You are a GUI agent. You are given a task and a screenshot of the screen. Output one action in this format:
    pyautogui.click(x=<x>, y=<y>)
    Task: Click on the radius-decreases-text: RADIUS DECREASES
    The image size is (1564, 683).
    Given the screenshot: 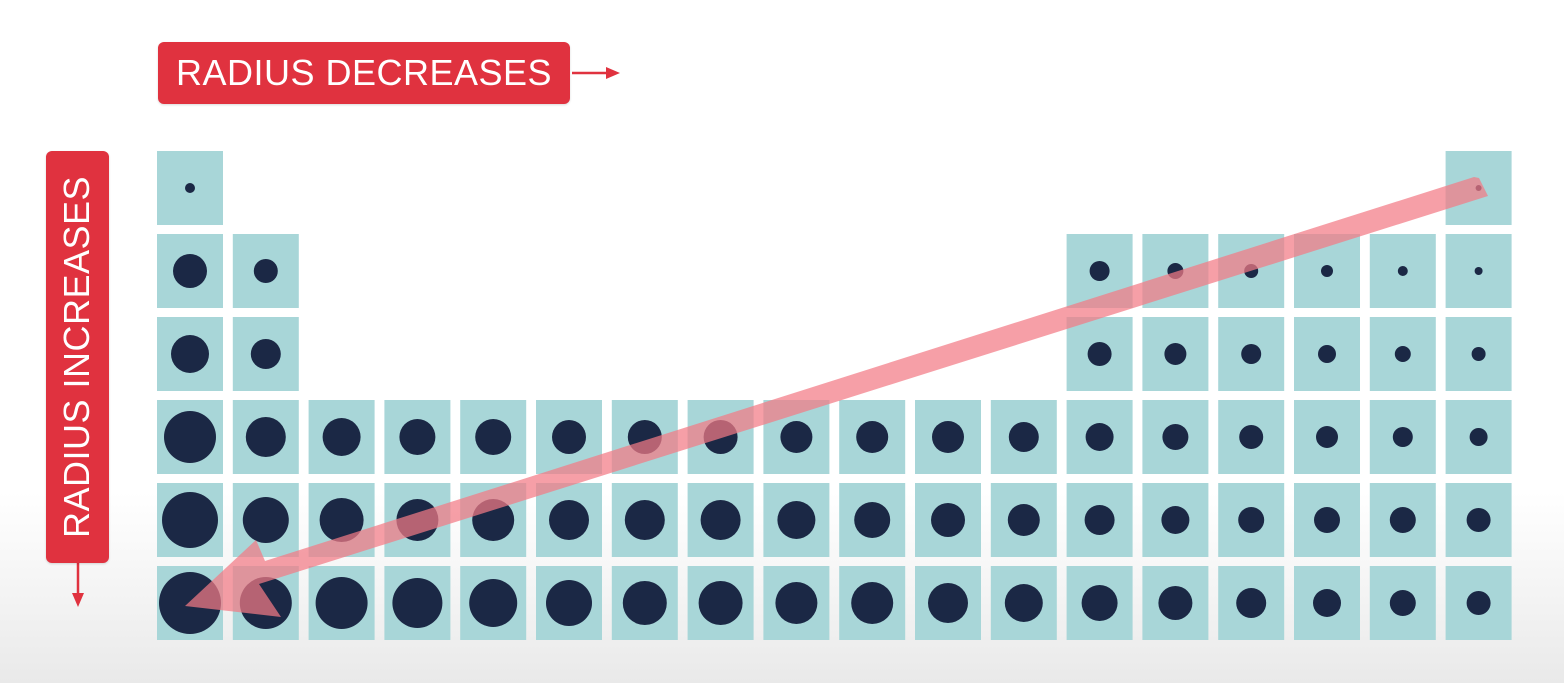 What is the action you would take?
    pyautogui.click(x=364, y=72)
    